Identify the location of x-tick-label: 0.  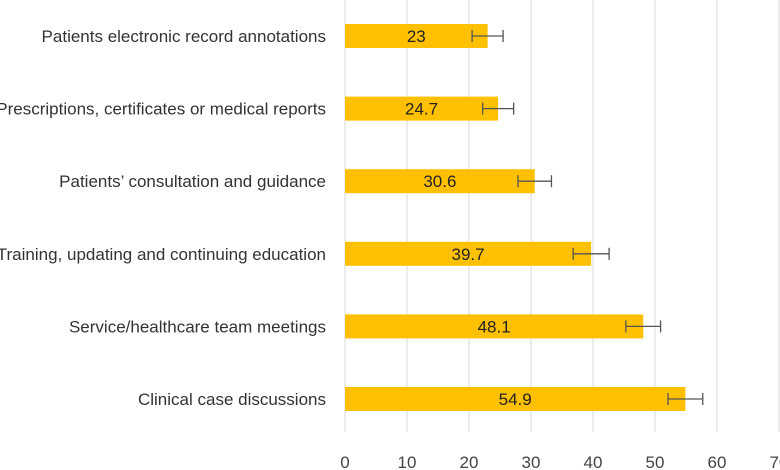
(344, 461).